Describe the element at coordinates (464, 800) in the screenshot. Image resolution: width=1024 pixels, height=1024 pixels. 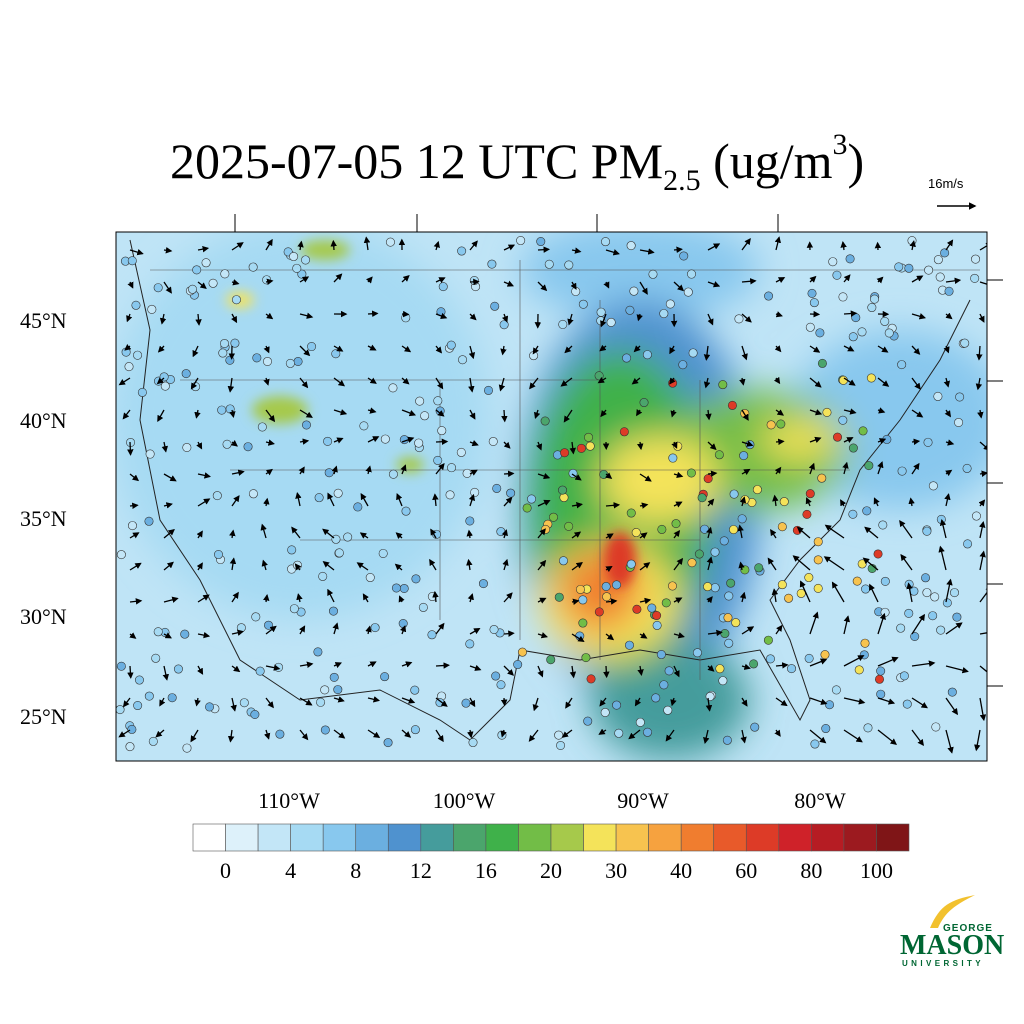
I see `longitude-label: 100°W` at that location.